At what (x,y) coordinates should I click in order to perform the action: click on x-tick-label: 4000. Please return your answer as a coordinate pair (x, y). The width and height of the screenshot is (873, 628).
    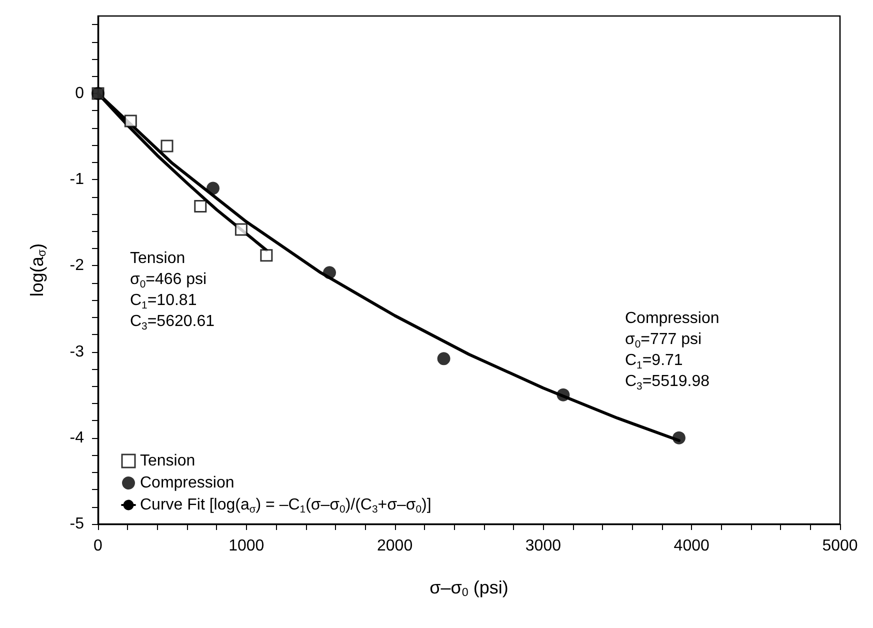
    Looking at the image, I should click on (692, 546).